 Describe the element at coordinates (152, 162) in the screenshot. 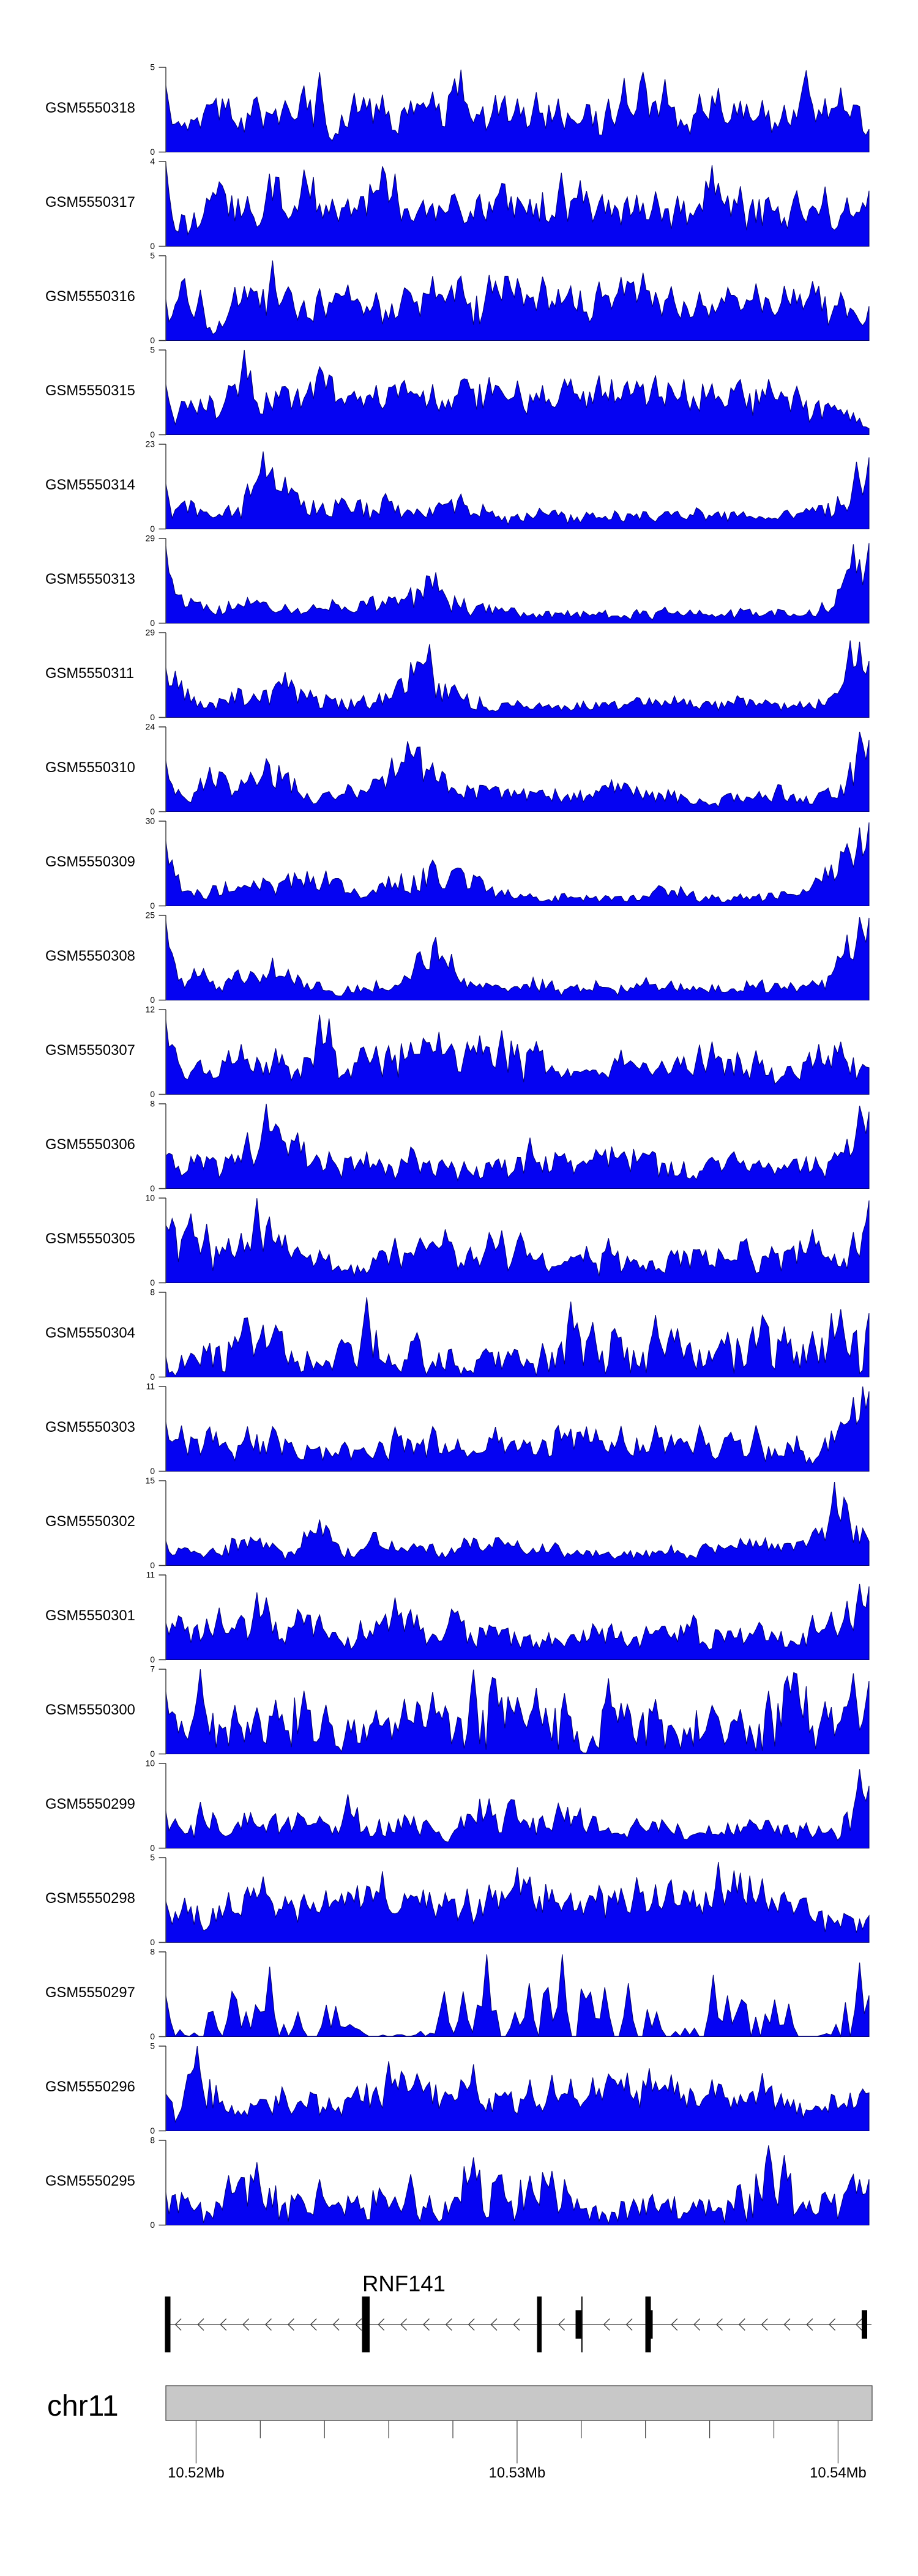

I see `svg-text: 4` at that location.